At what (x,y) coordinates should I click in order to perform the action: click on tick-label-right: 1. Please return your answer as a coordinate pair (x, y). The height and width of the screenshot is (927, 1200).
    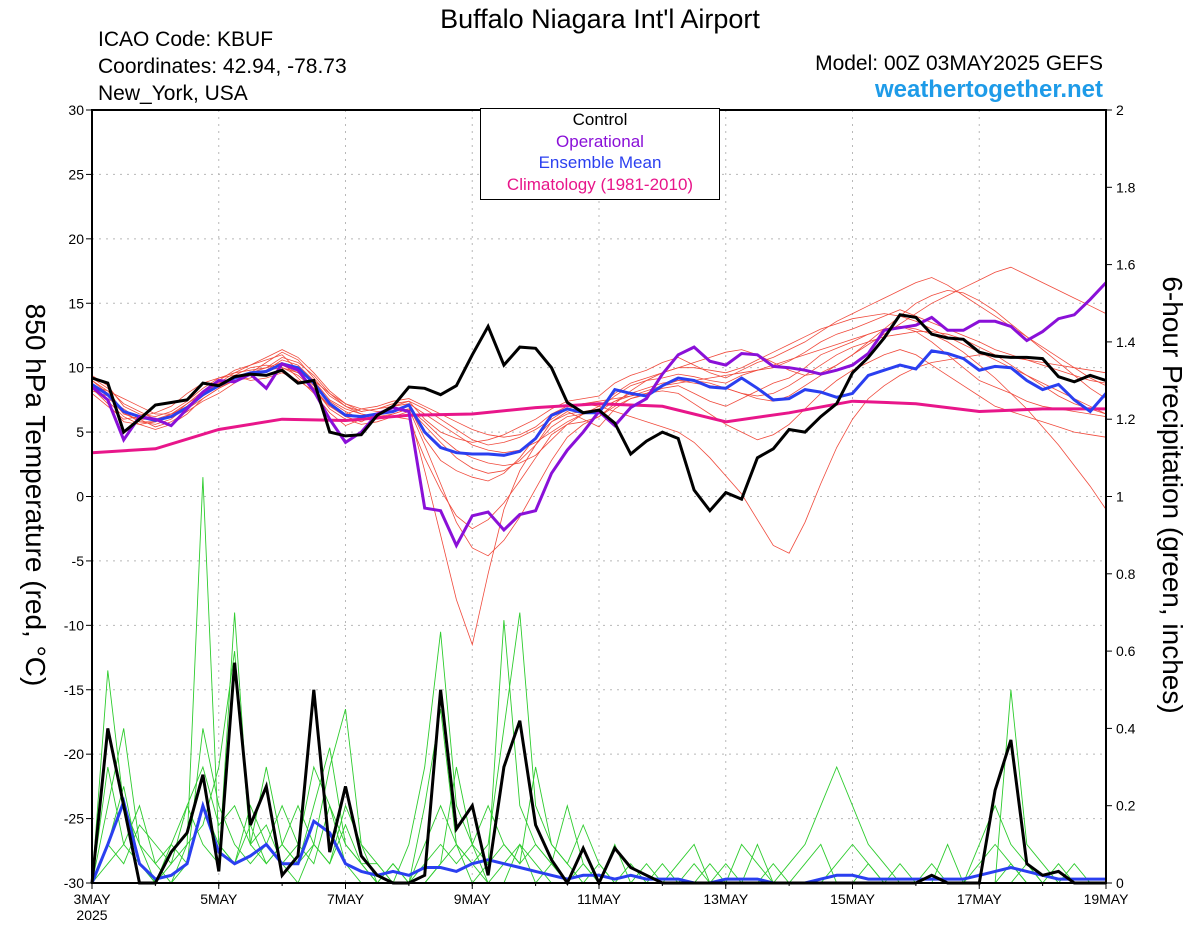
    Looking at the image, I should click on (1120, 497).